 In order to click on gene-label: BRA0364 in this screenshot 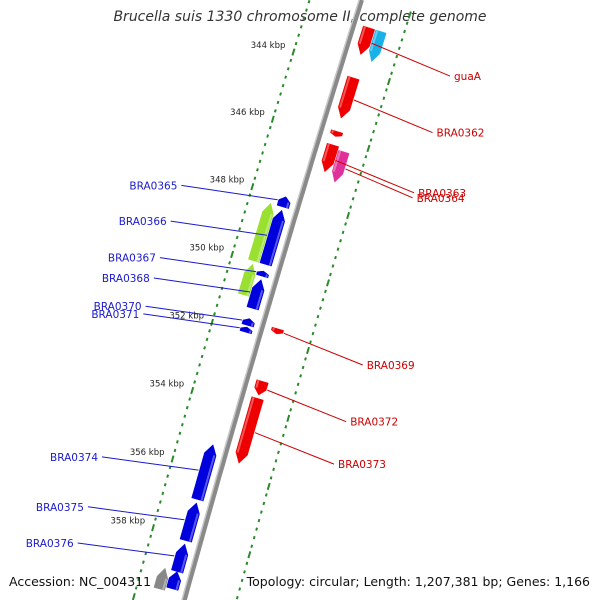, I will do `click(441, 199)`.